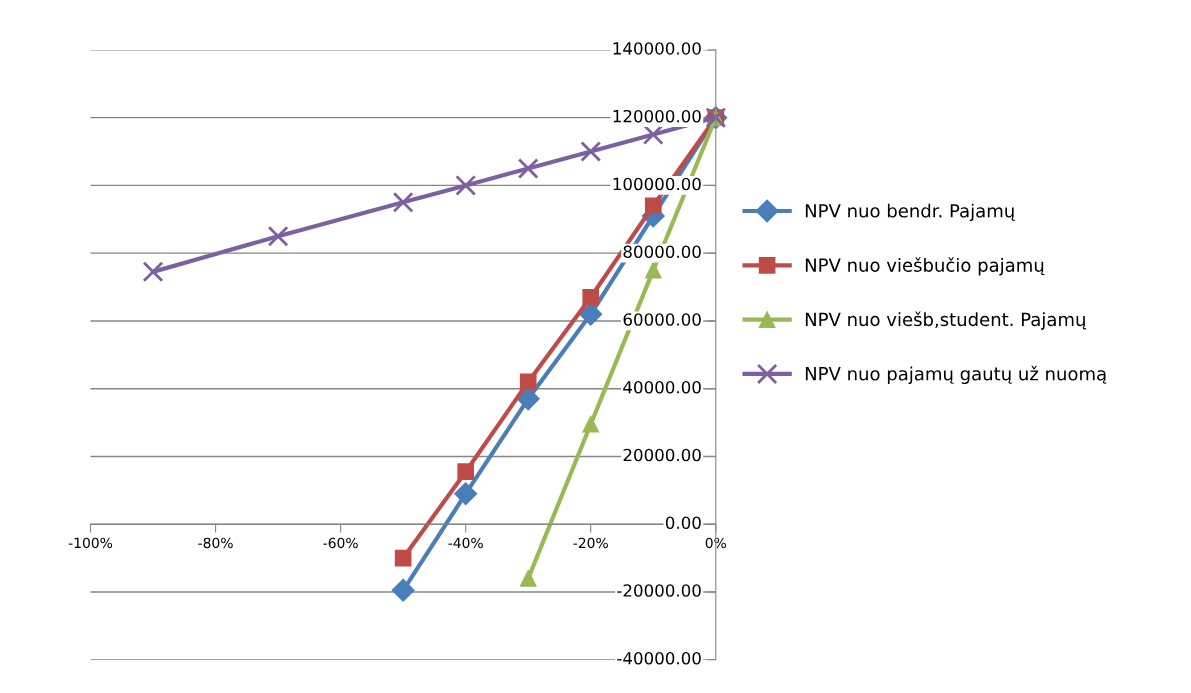  I want to click on y-tick-label: 60000.00, so click(662, 319).